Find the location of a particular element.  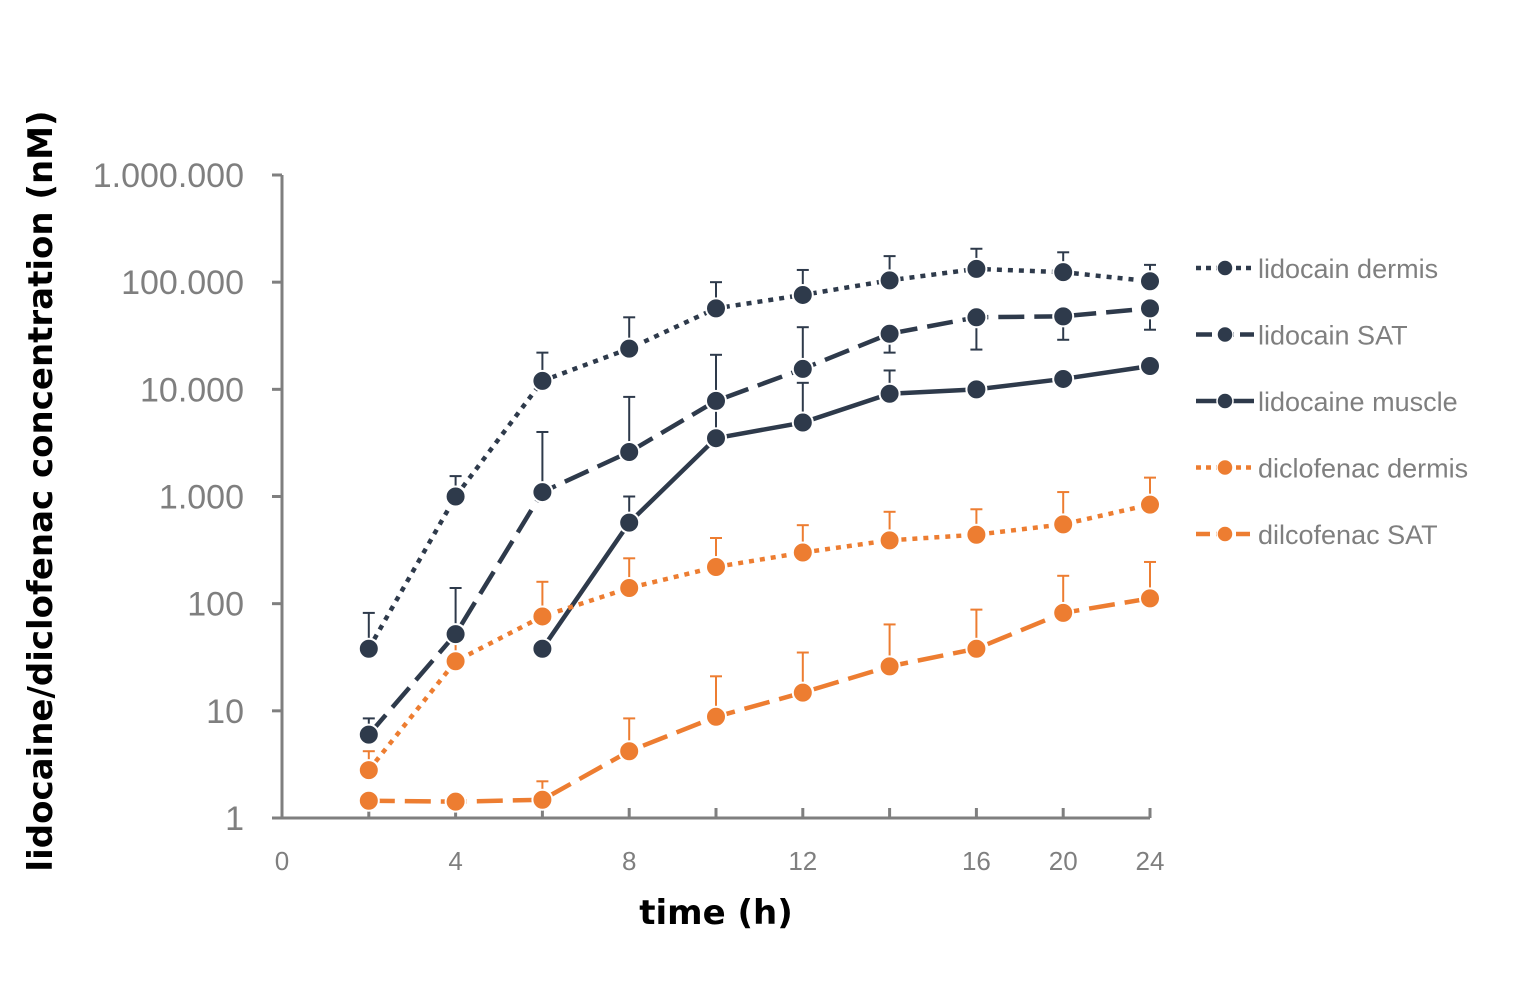

y-tick-label: 10 is located at coordinates (225, 712).